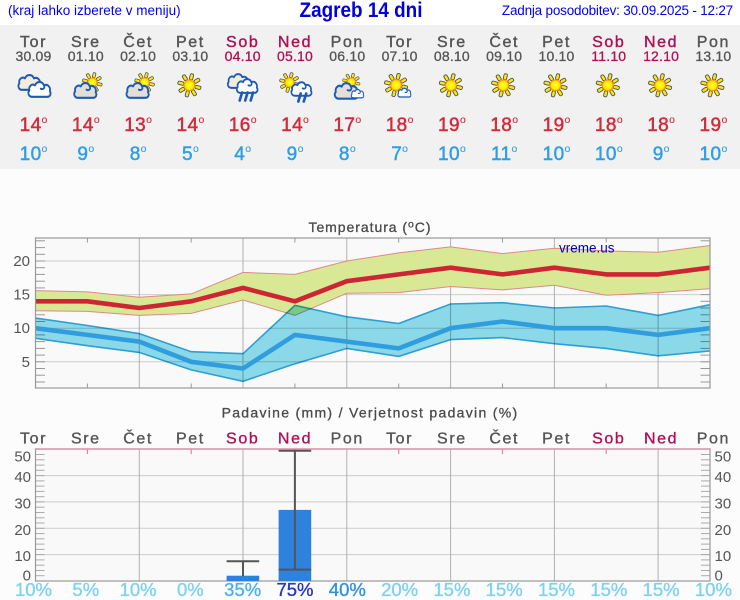 The width and height of the screenshot is (740, 600). What do you see at coordinates (347, 589) in the screenshot?
I see `svg-text: 40%` at bounding box center [347, 589].